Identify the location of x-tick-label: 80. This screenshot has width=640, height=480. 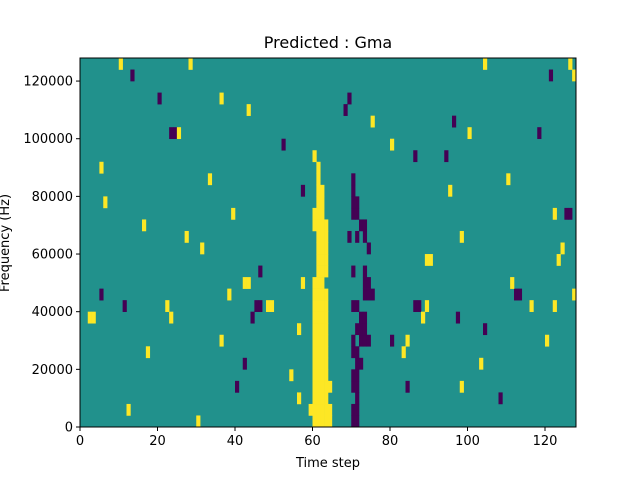
(390, 441).